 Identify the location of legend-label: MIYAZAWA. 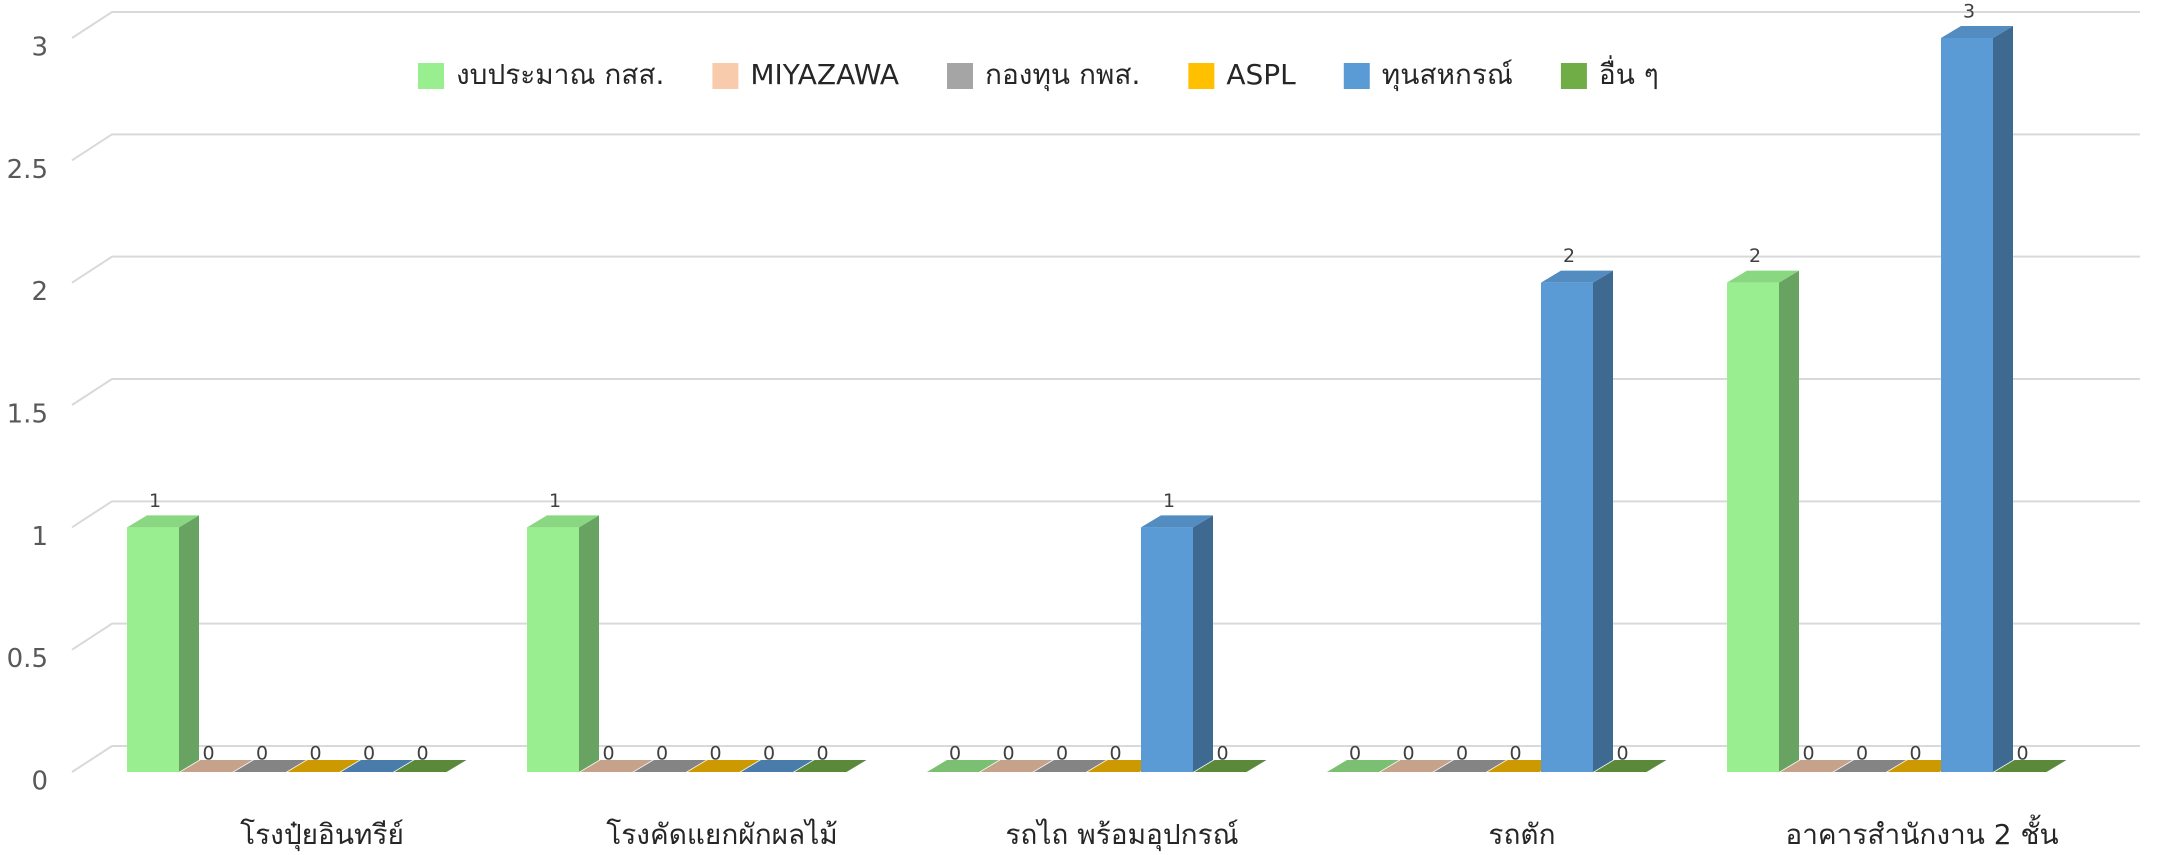
(824, 74).